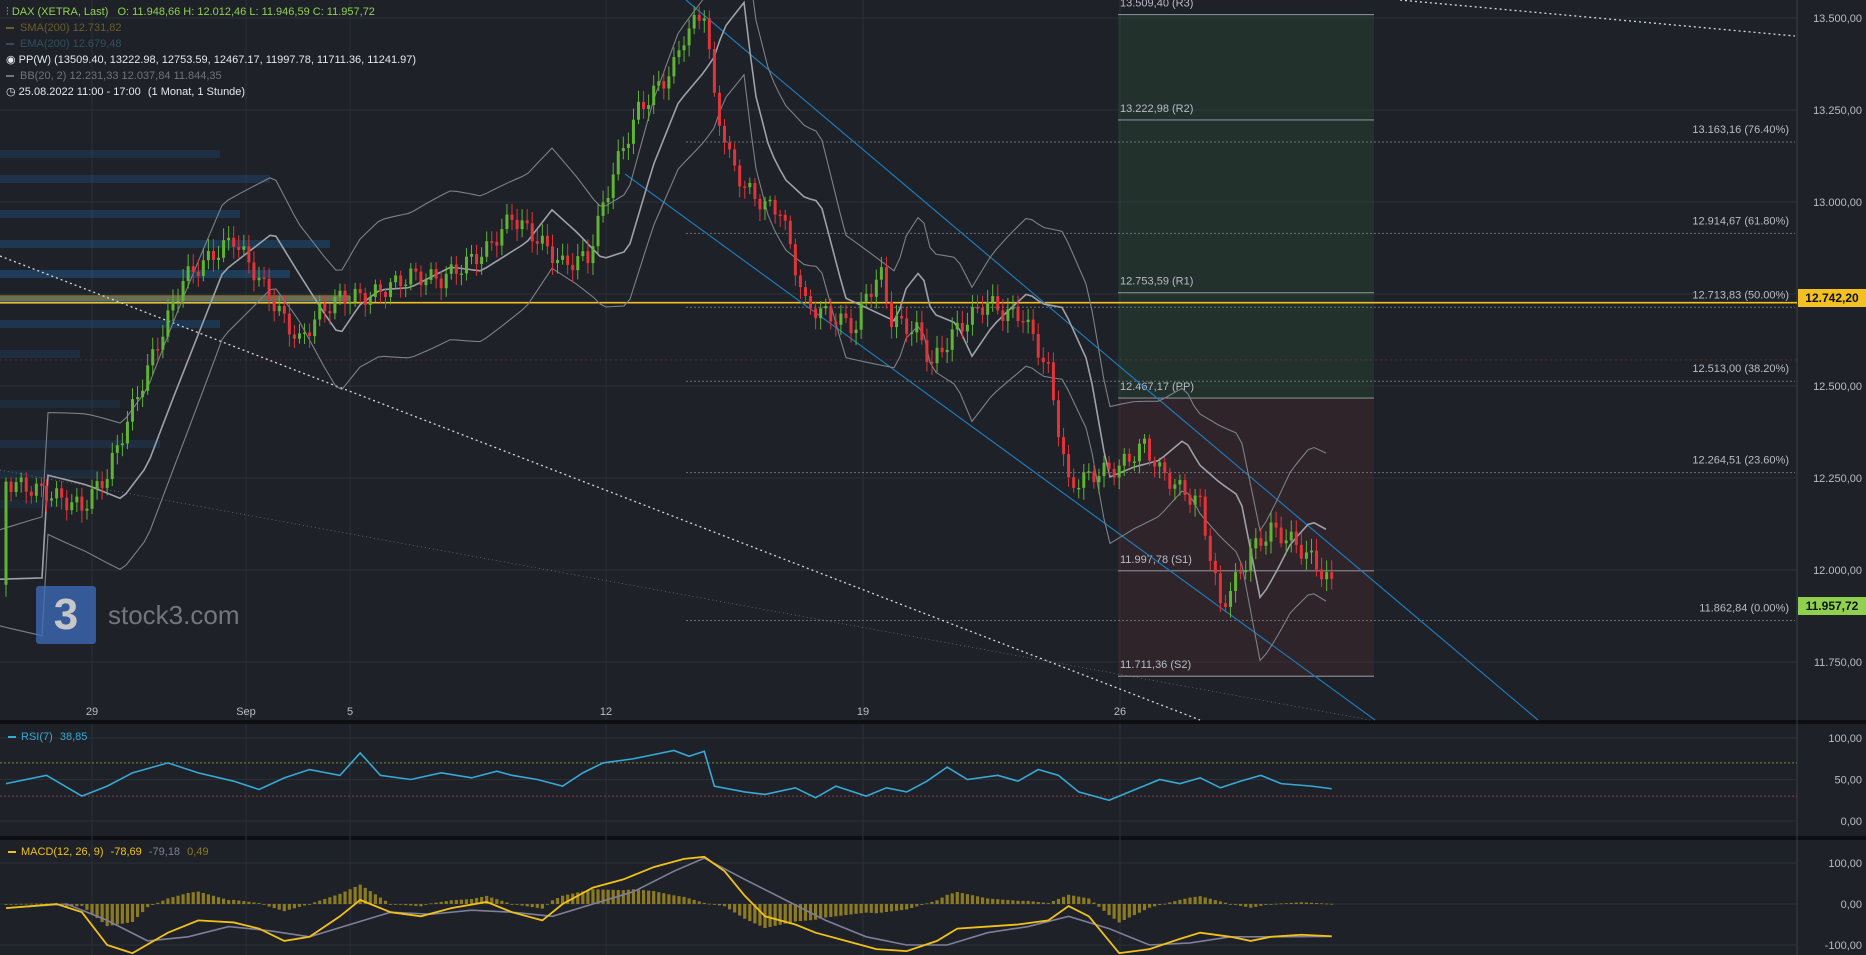 Image resolution: width=1866 pixels, height=955 pixels. What do you see at coordinates (35, 60) in the screenshot?
I see `pp-name: PP(W)` at bounding box center [35, 60].